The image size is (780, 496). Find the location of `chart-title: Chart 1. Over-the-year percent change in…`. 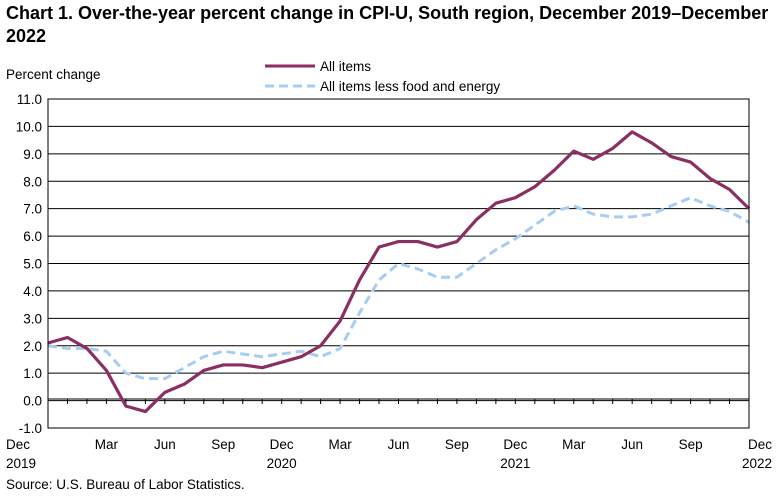

chart-title: Chart 1. Over-the-year percent change in… is located at coordinates (387, 24).